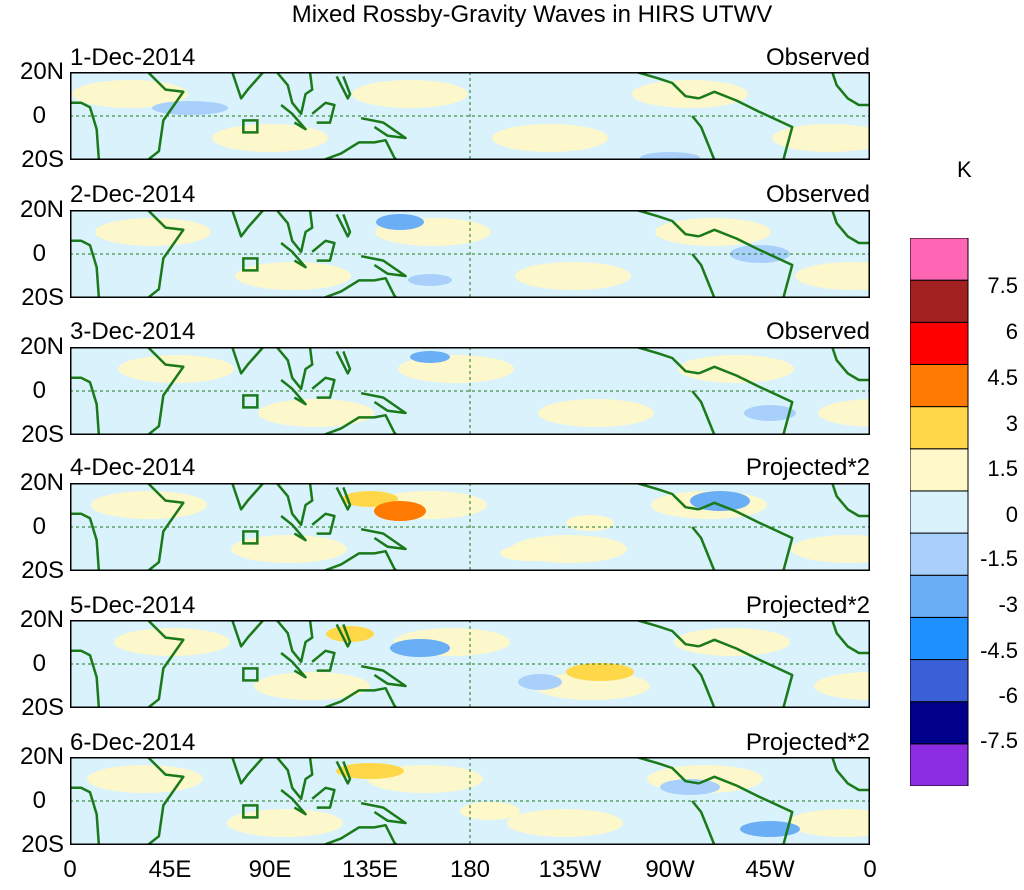 The width and height of the screenshot is (1024, 890). Describe the element at coordinates (133, 742) in the screenshot. I see `panel-6-date: 6-Dec-2014` at that location.